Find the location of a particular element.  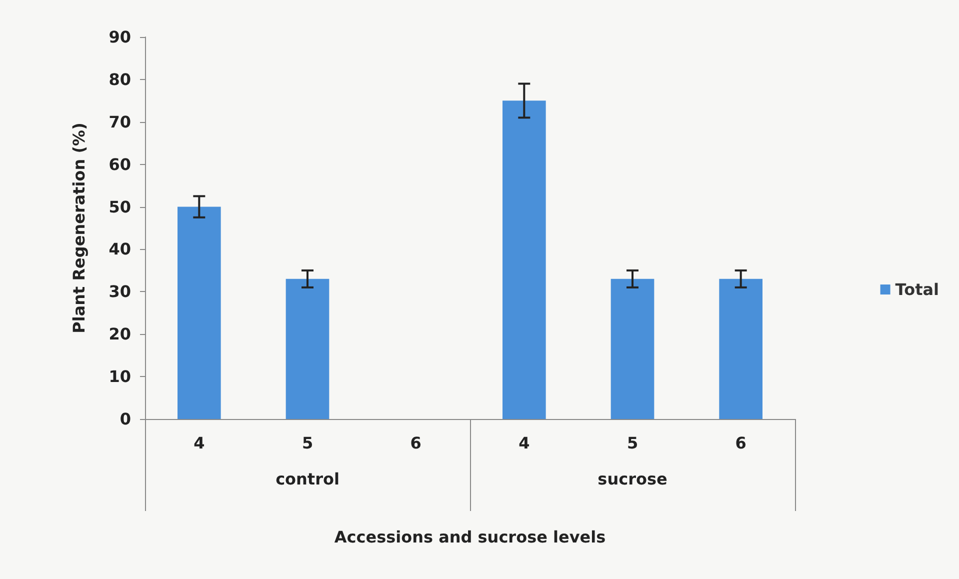

y-tick-label: 40 is located at coordinates (119, 249).